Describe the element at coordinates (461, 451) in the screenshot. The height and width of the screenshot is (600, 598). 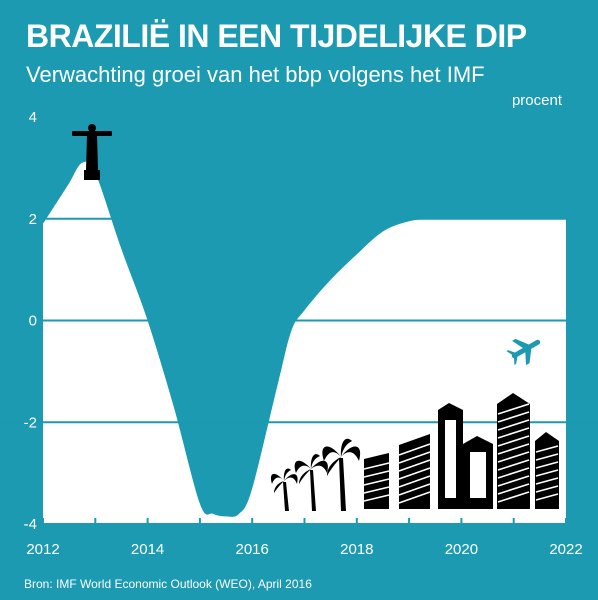
I see `skyline-icon` at that location.